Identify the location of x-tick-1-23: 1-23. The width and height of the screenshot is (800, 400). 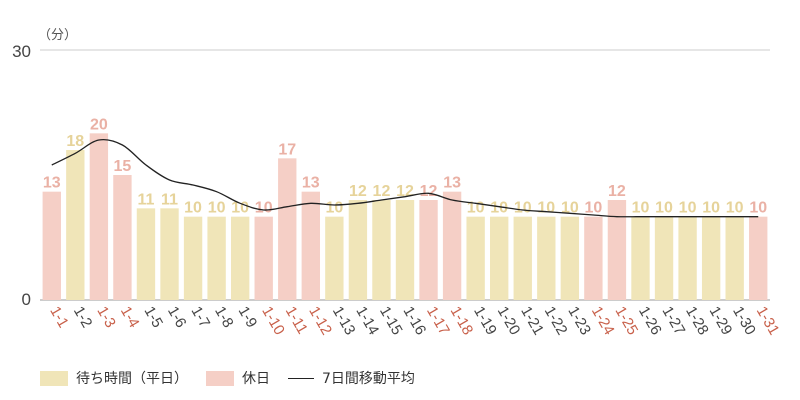
(579, 321).